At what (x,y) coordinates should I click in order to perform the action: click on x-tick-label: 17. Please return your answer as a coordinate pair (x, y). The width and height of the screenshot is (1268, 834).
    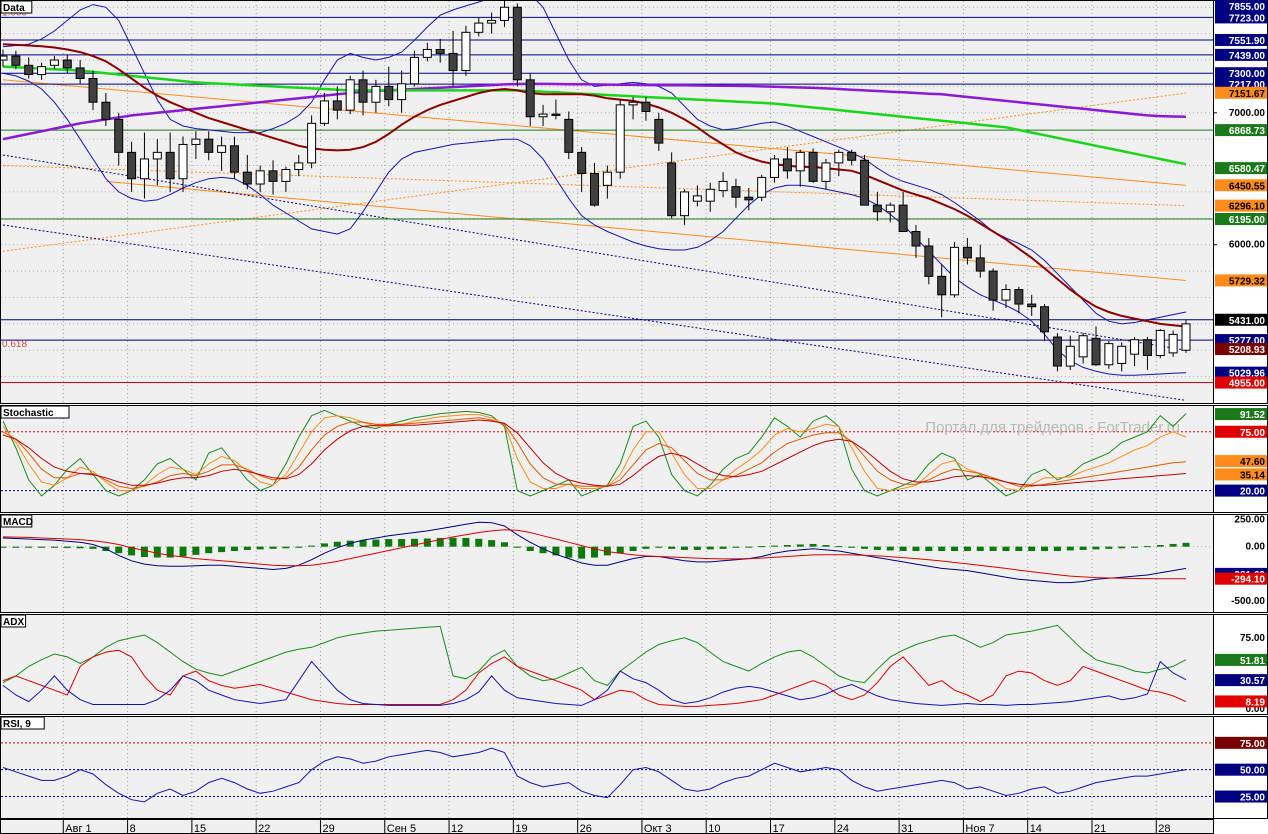
    Looking at the image, I should click on (779, 828).